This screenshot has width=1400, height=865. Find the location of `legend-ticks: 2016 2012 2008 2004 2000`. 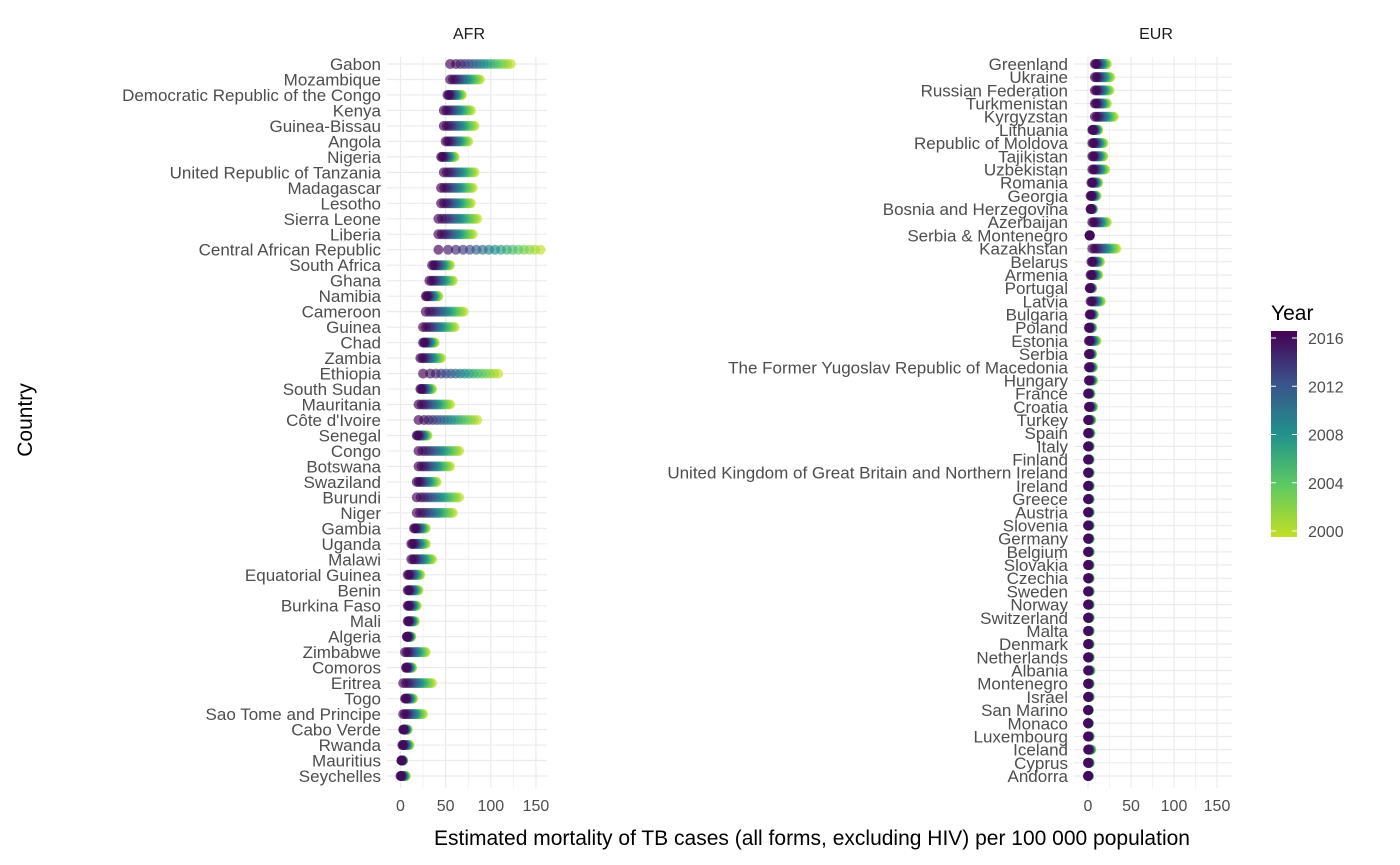

legend-ticks: 2016 2012 2008 2004 2000 is located at coordinates (1307, 436).